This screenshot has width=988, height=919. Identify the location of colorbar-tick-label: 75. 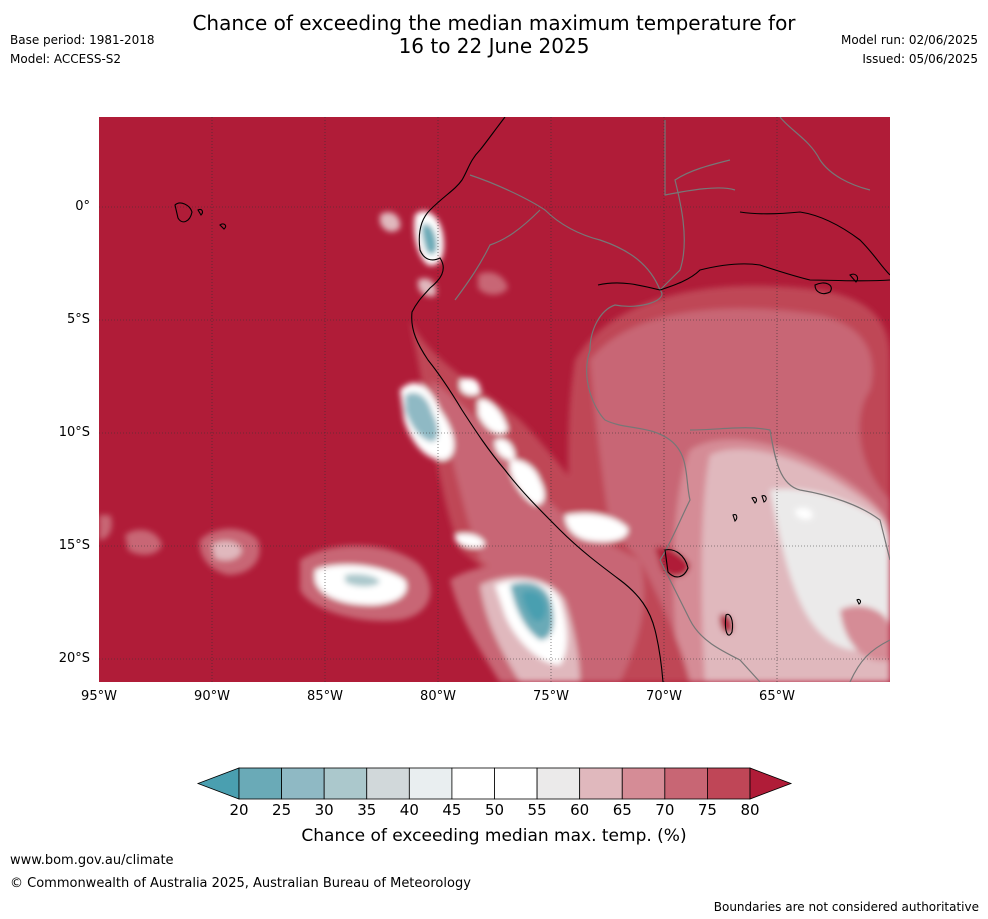
(707, 810).